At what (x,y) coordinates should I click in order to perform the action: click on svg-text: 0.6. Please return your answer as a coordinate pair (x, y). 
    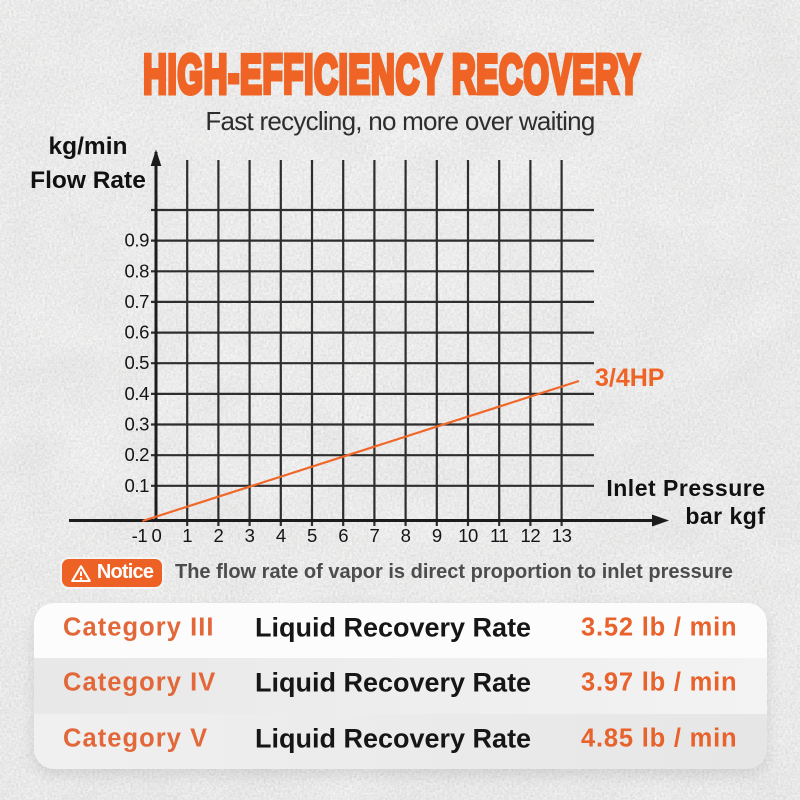
    Looking at the image, I should click on (136, 332).